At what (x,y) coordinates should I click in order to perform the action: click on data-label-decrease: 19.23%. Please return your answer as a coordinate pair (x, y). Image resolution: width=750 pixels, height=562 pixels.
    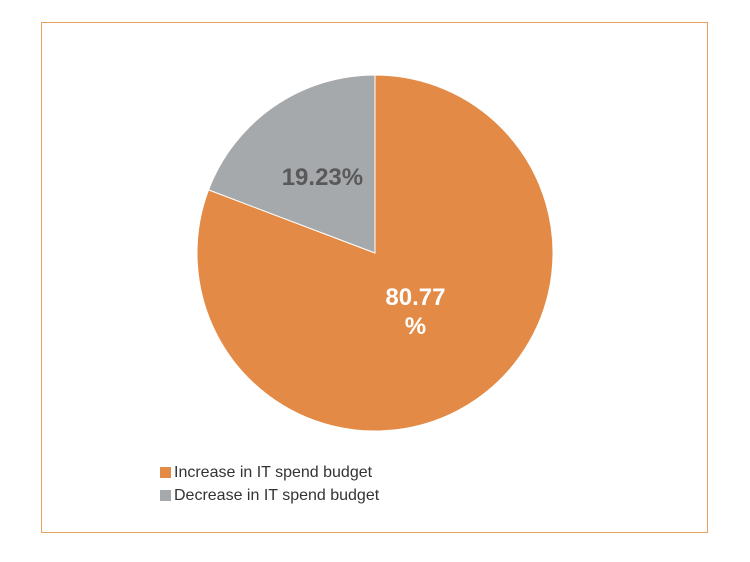
    Looking at the image, I should click on (322, 177).